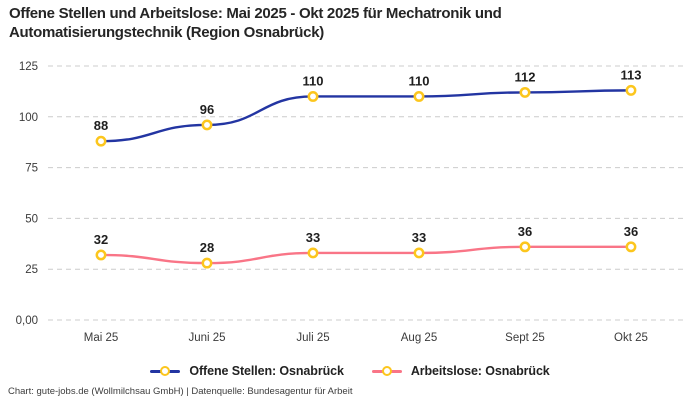 The height and width of the screenshot is (400, 700). What do you see at coordinates (27, 321) in the screenshot?
I see `y-tick-label: 0,00` at bounding box center [27, 321].